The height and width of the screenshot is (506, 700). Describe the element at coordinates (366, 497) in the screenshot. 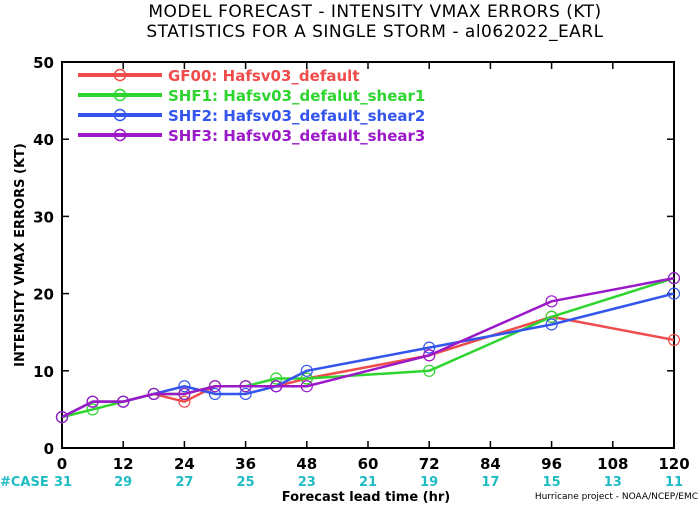

I see `x-axis-label: Forecast lead time (hr)` at that location.